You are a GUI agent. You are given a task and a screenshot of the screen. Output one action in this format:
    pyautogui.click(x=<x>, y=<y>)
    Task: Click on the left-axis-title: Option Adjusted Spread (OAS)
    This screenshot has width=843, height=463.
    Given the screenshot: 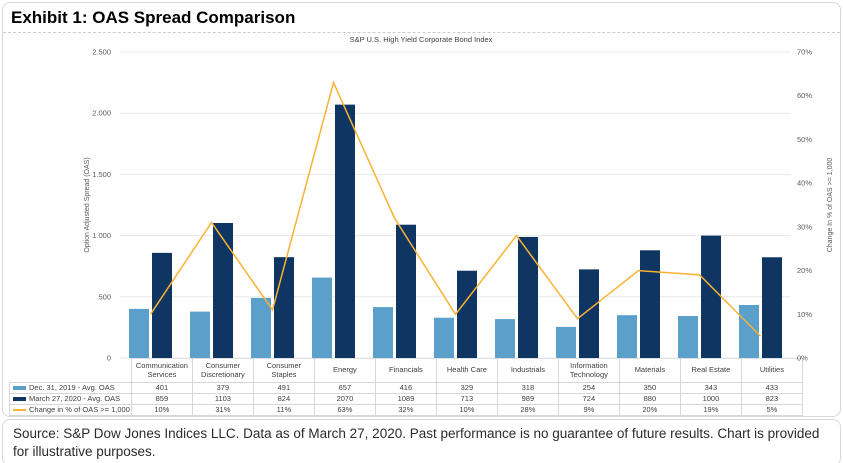 What is the action you would take?
    pyautogui.click(x=87, y=204)
    